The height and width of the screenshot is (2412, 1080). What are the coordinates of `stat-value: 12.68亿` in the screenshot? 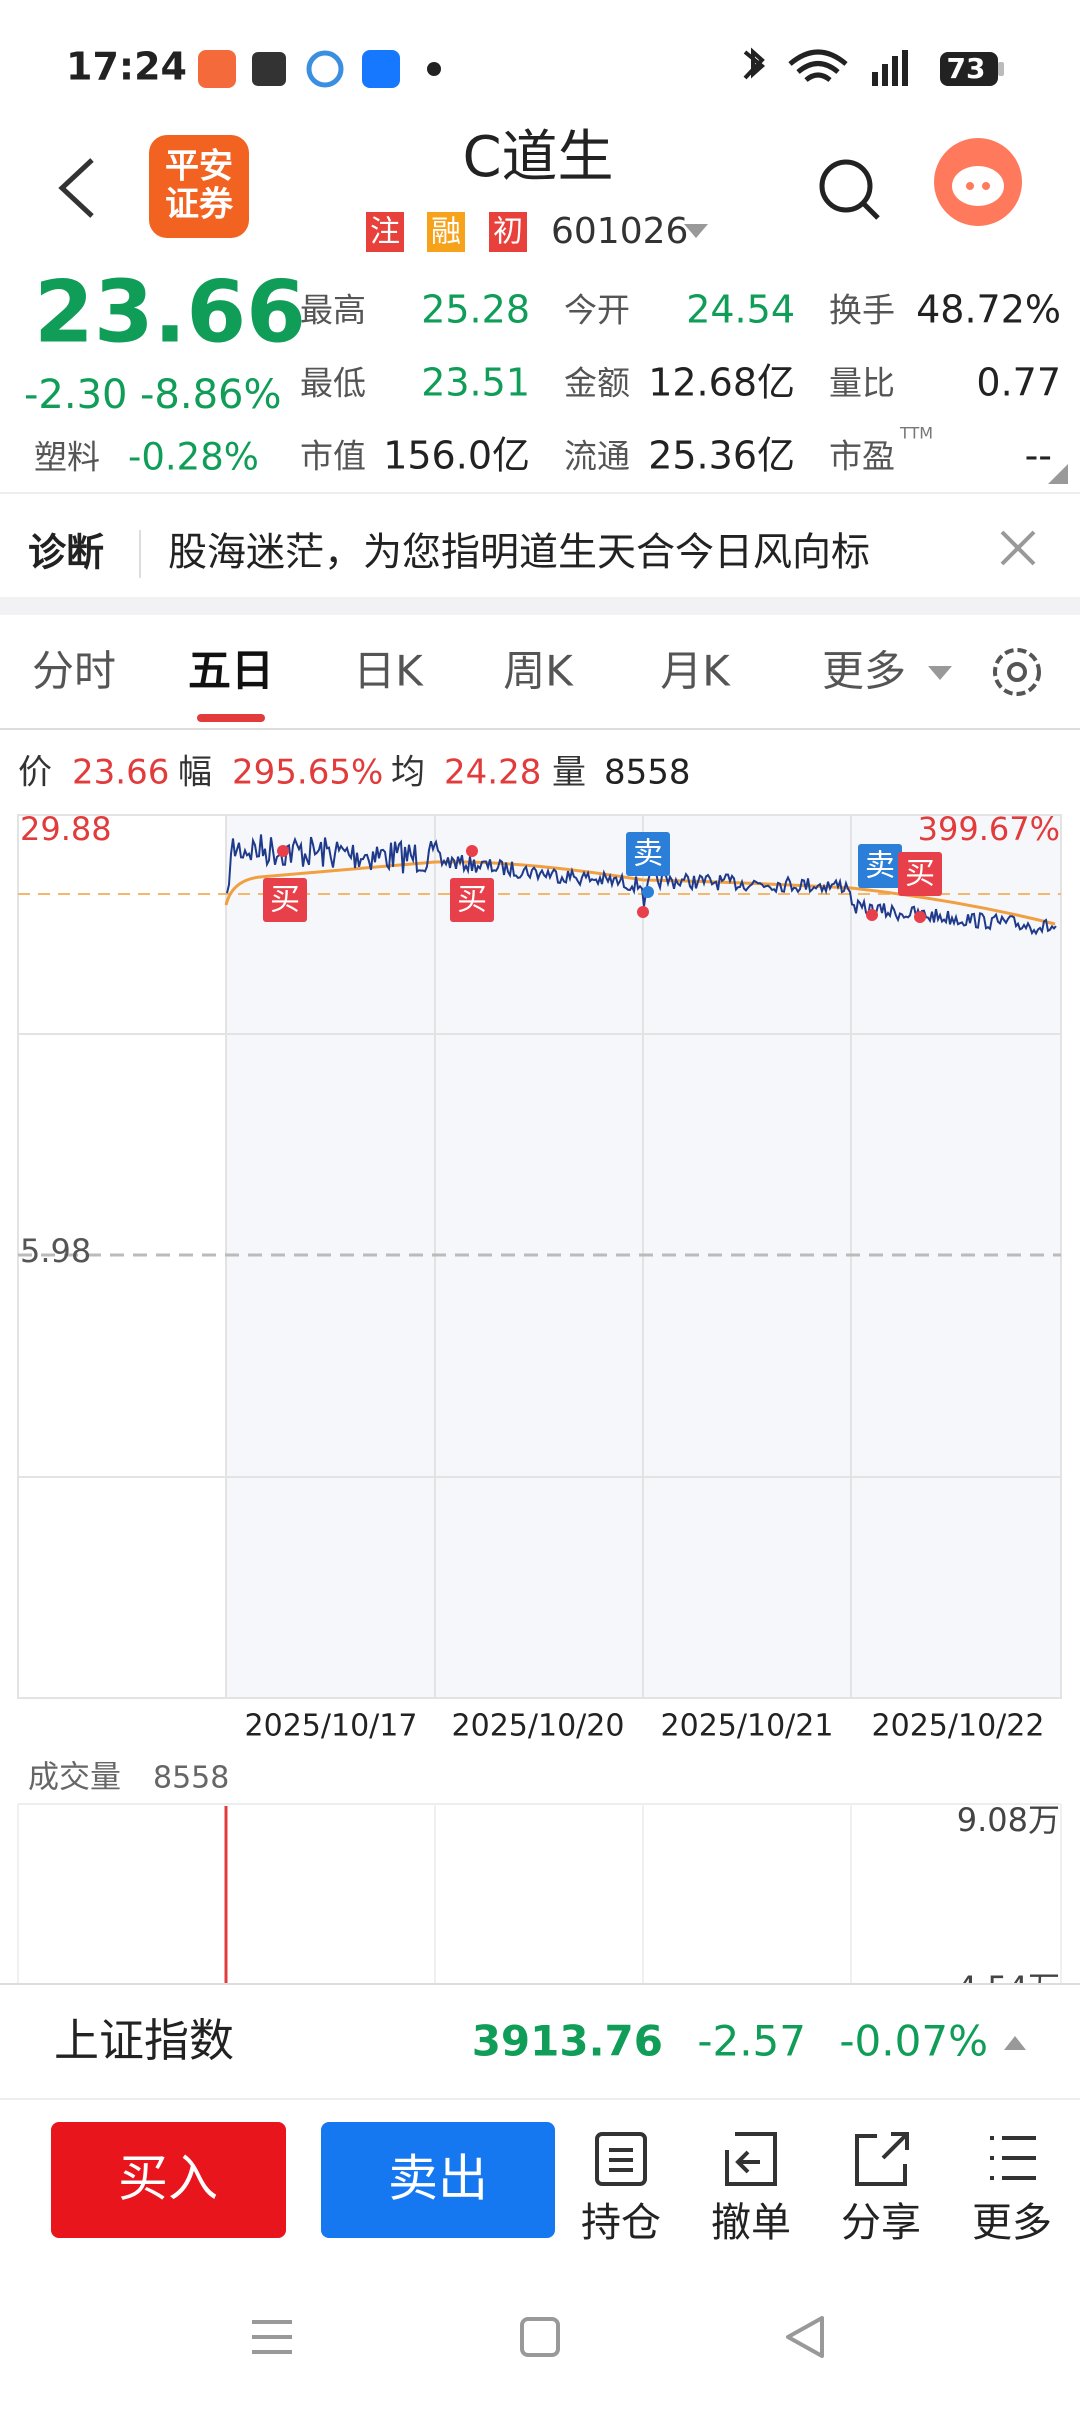 It's located at (721, 383).